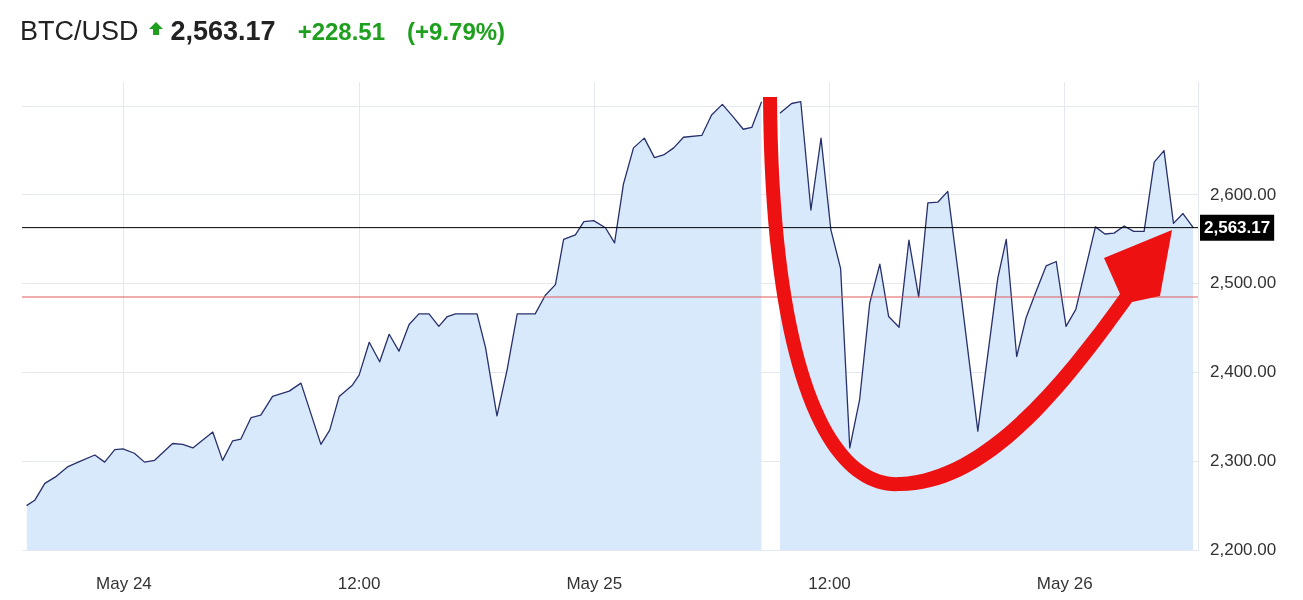  What do you see at coordinates (1243, 460) in the screenshot?
I see `y-tick-label: 2,300.00` at bounding box center [1243, 460].